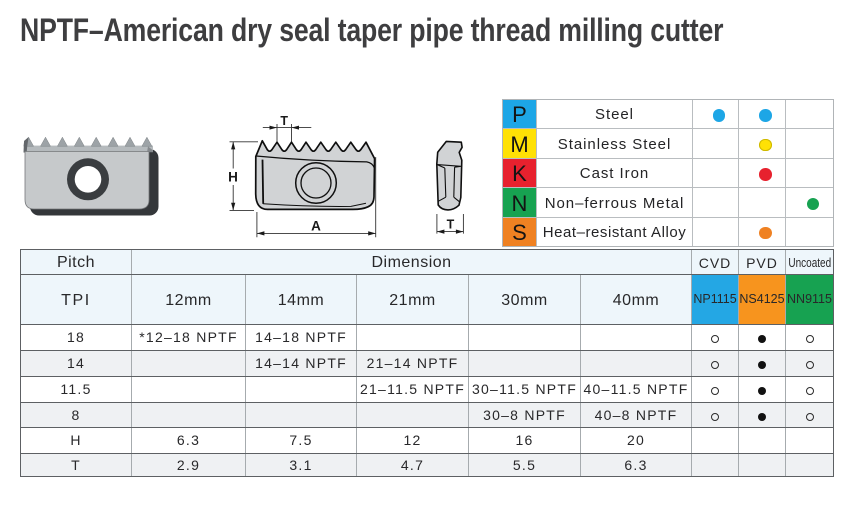  I want to click on svg-text: H, so click(233, 177).